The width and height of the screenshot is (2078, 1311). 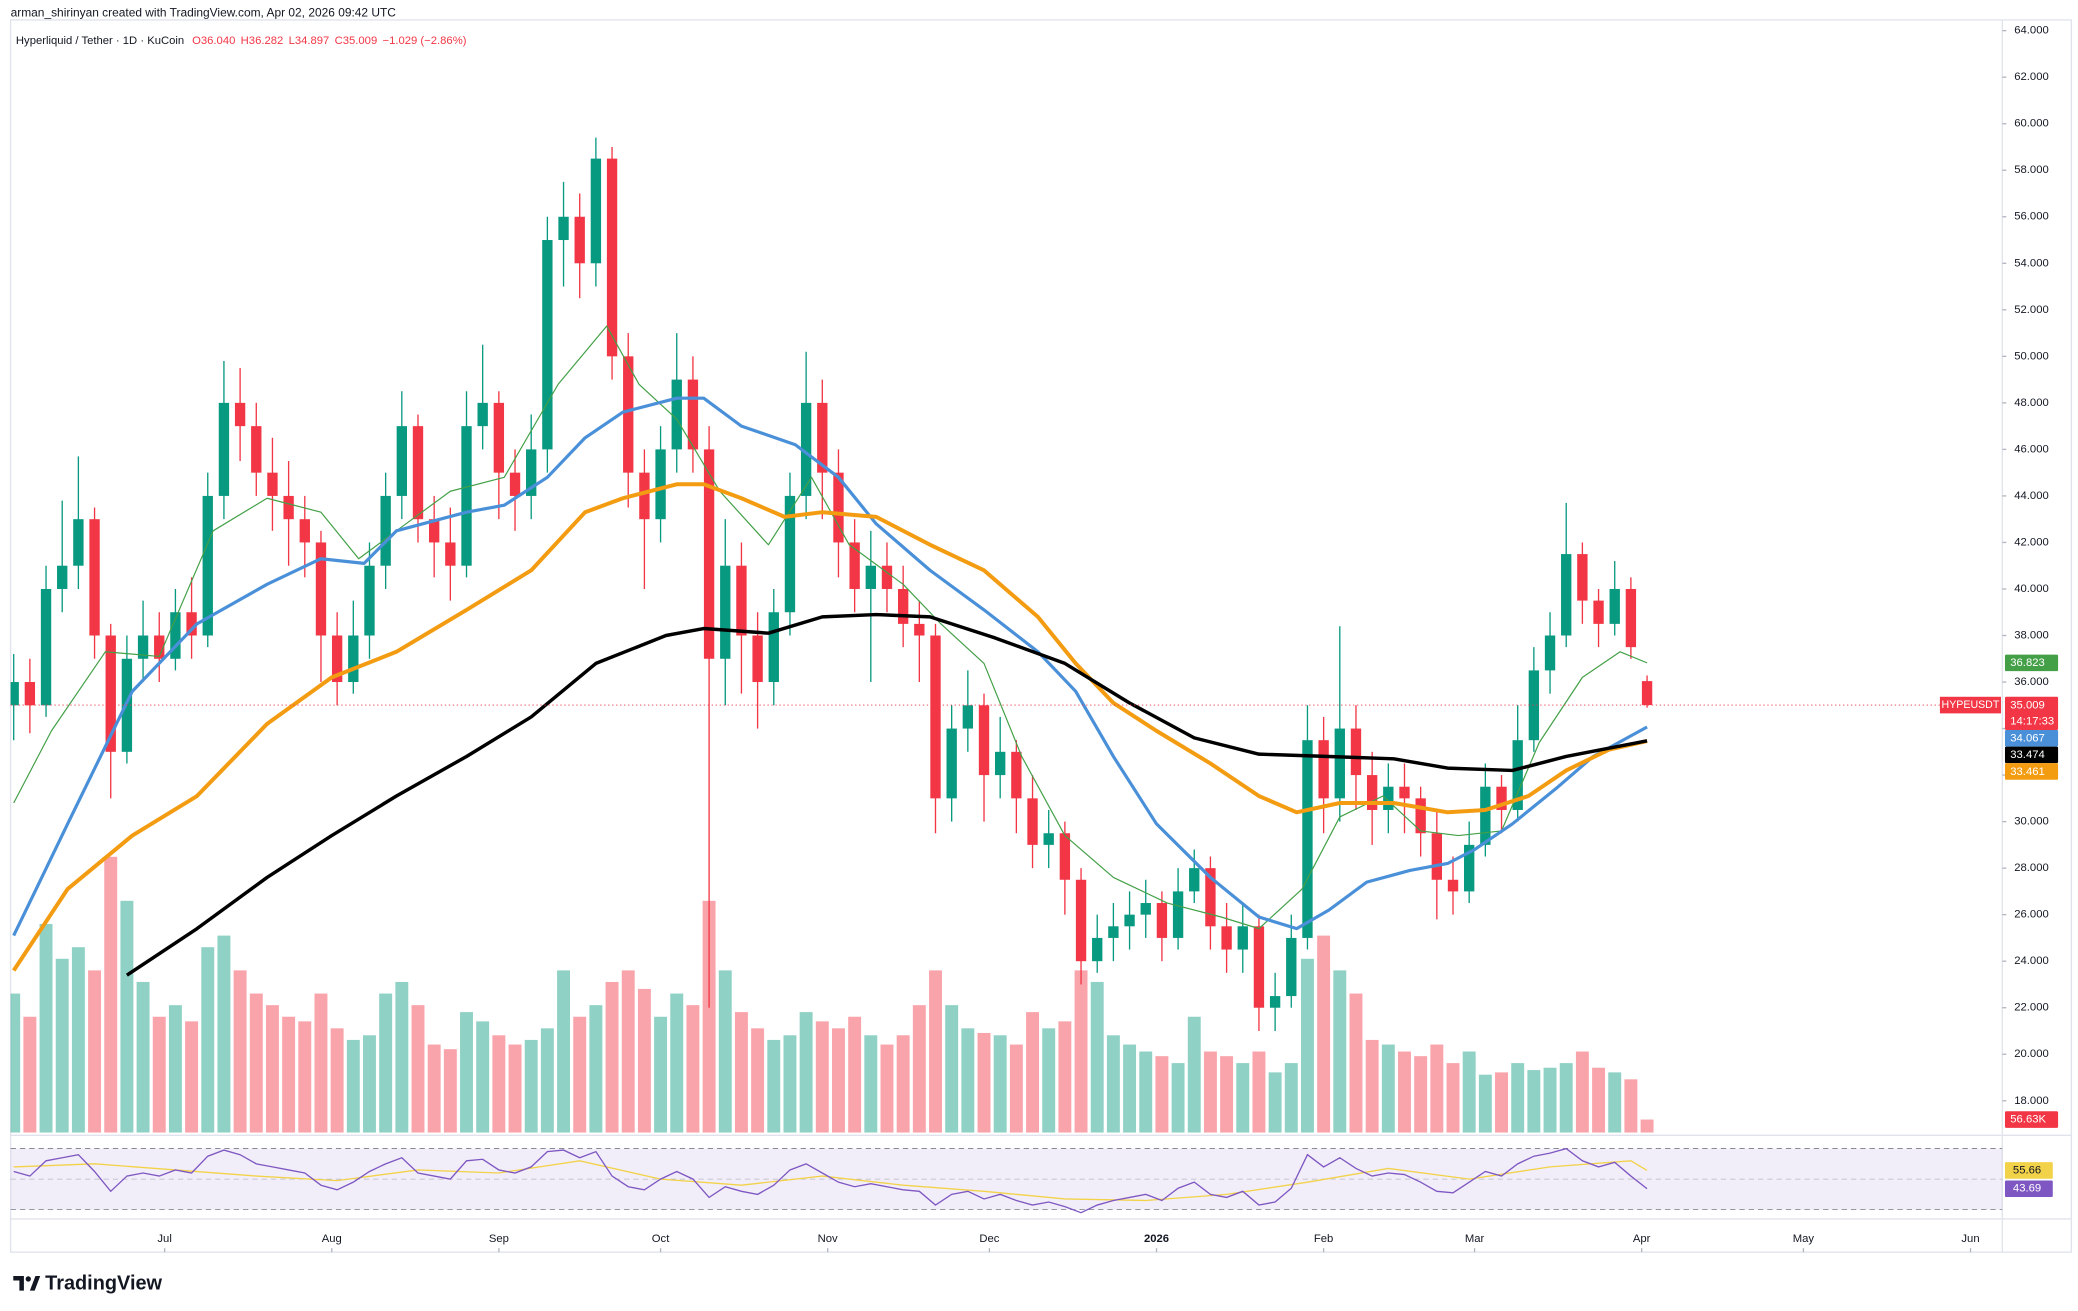 I want to click on logo-text: TradingView, so click(x=103, y=1283).